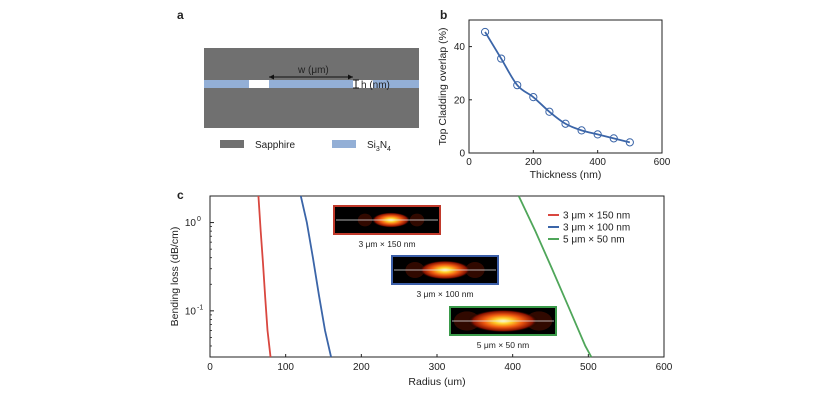 The image size is (831, 401). I want to click on x-tick-label: 100, so click(285, 367).